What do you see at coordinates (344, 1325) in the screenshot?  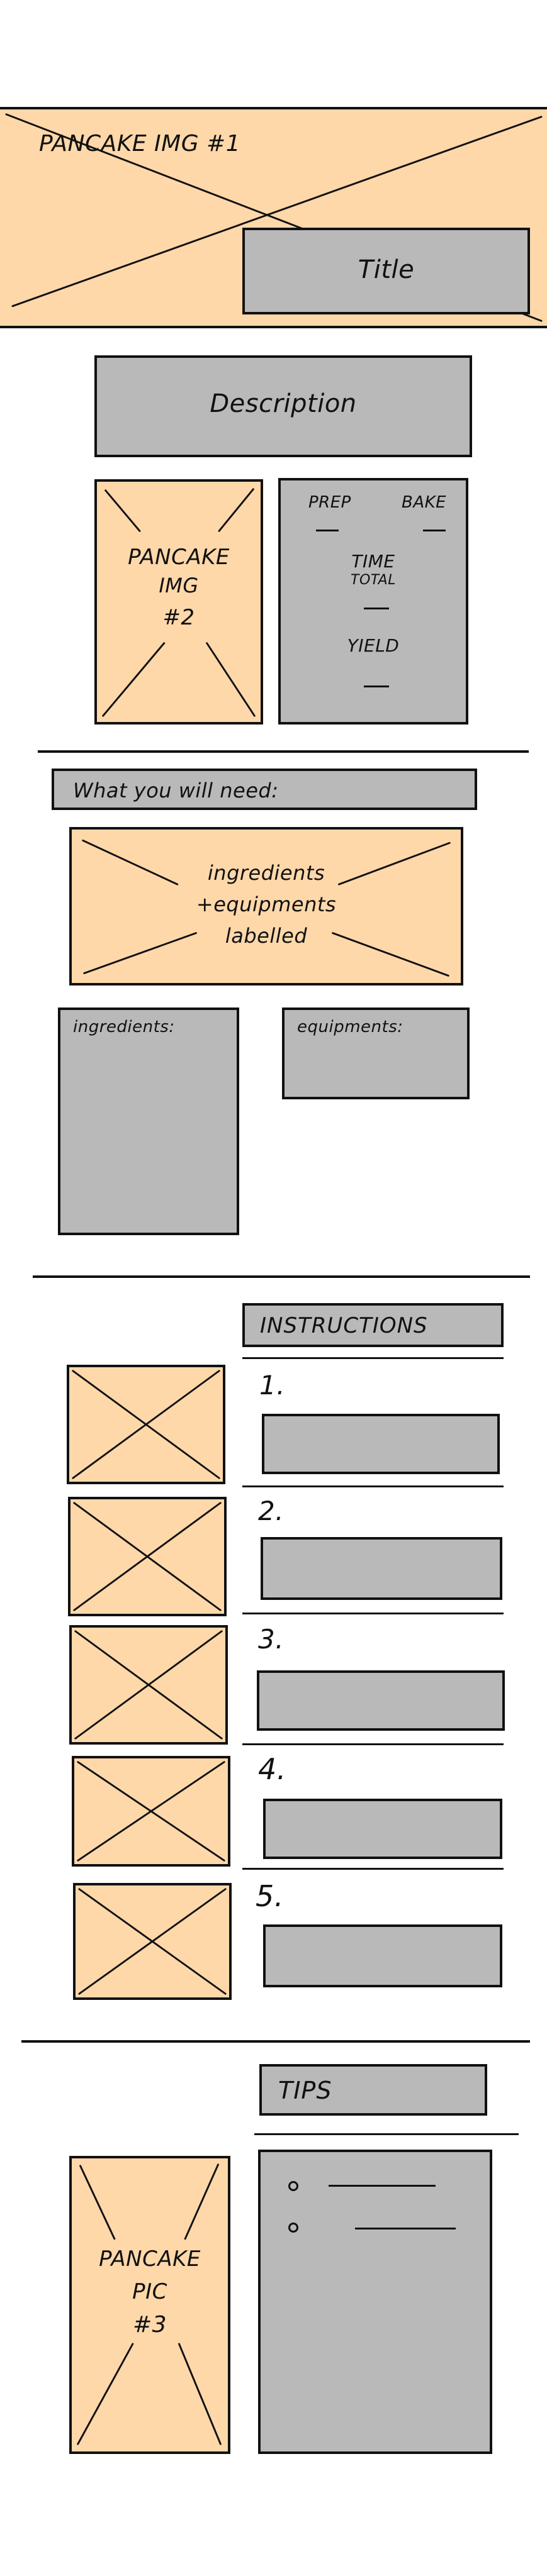 I see `instructions-heading: INSTRUCTIONS` at bounding box center [344, 1325].